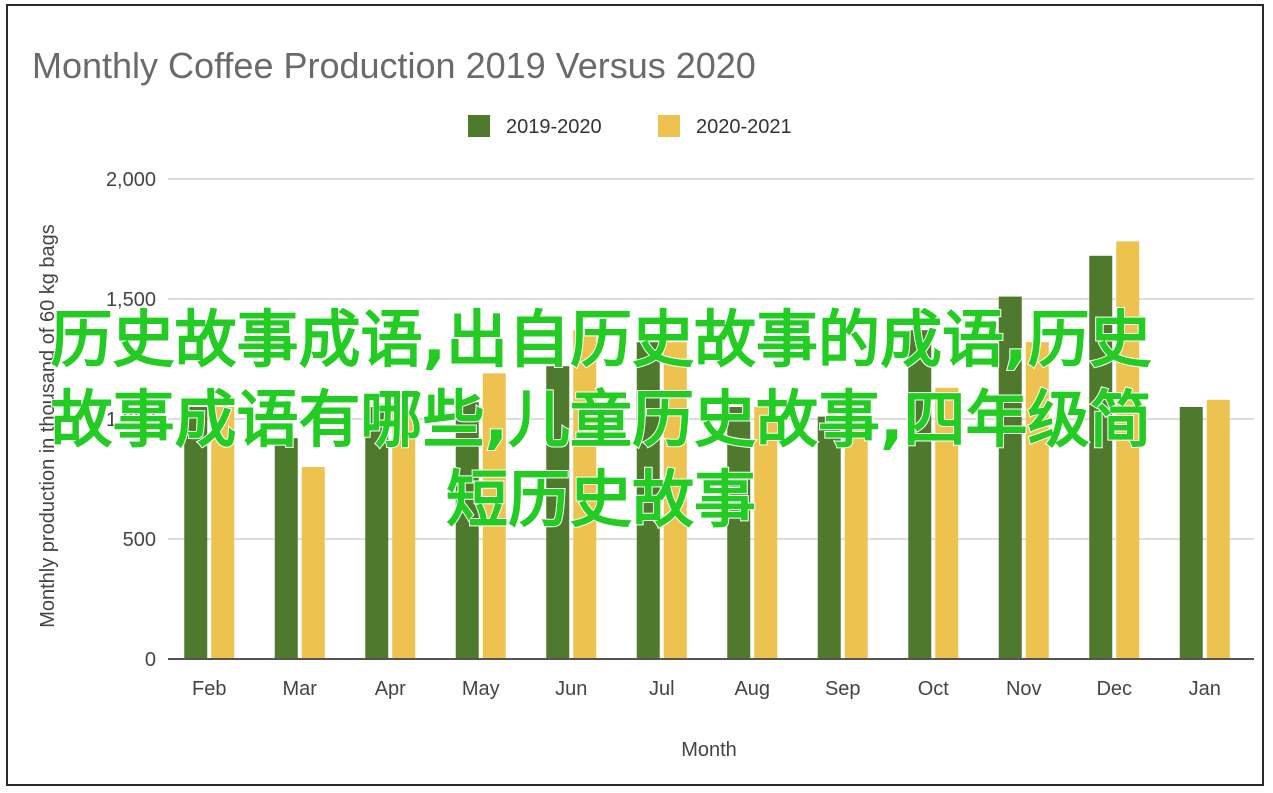  What do you see at coordinates (286, 548) in the screenshot?
I see `bar-2019-2020-Mar` at bounding box center [286, 548].